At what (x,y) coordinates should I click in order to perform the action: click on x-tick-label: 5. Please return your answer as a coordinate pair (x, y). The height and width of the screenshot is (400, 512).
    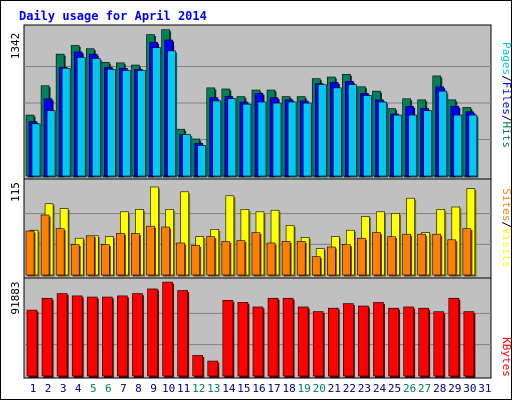
    Looking at the image, I should click on (93, 388).